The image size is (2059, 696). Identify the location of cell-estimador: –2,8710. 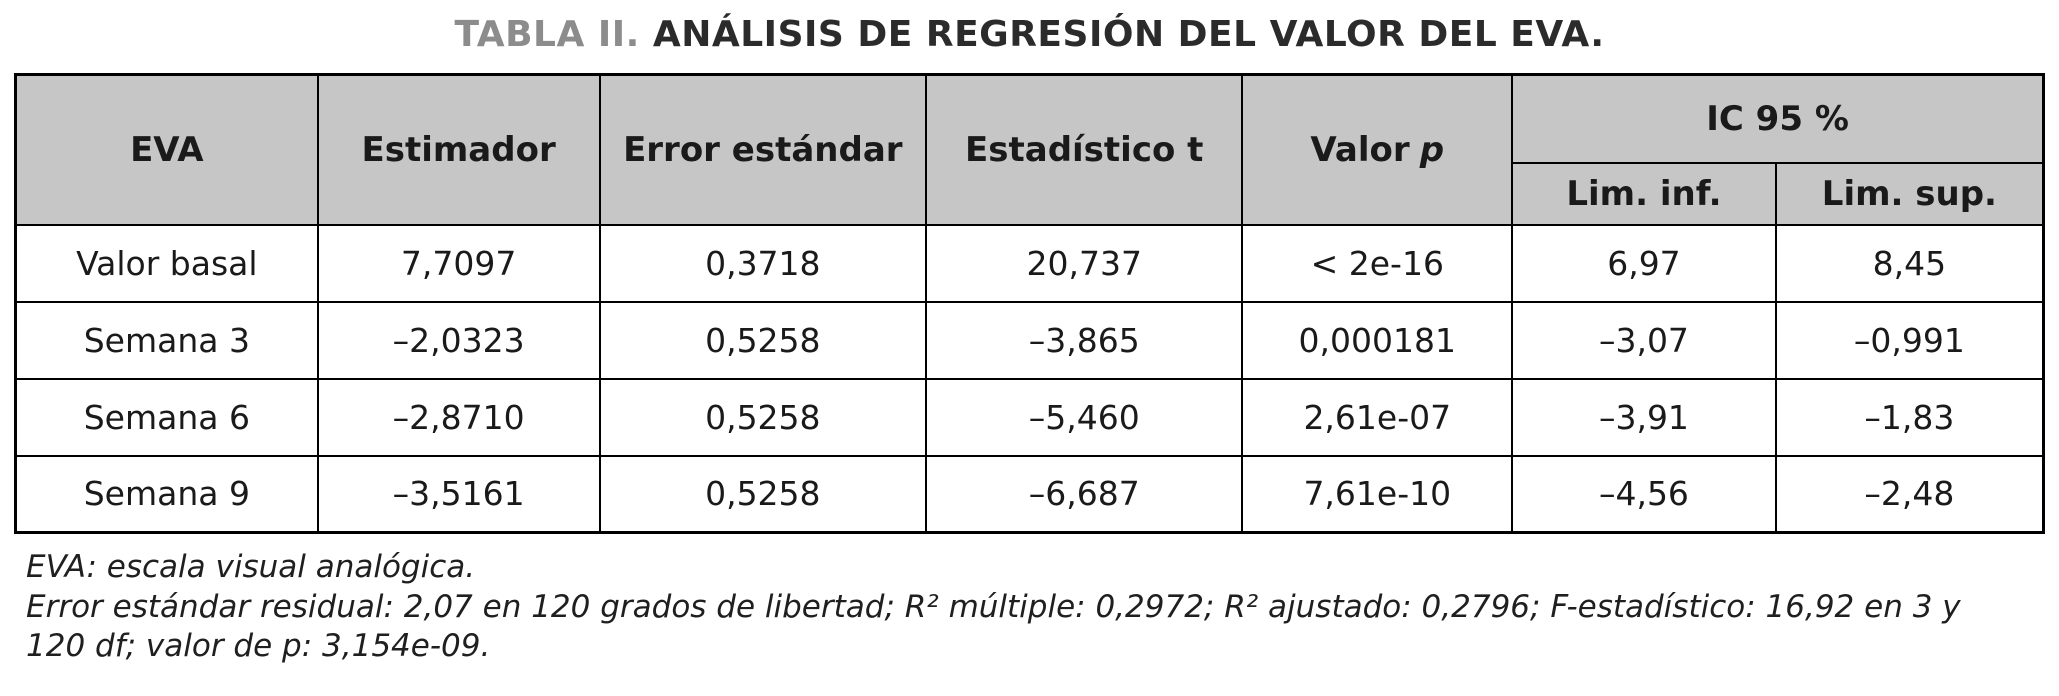
(458, 417).